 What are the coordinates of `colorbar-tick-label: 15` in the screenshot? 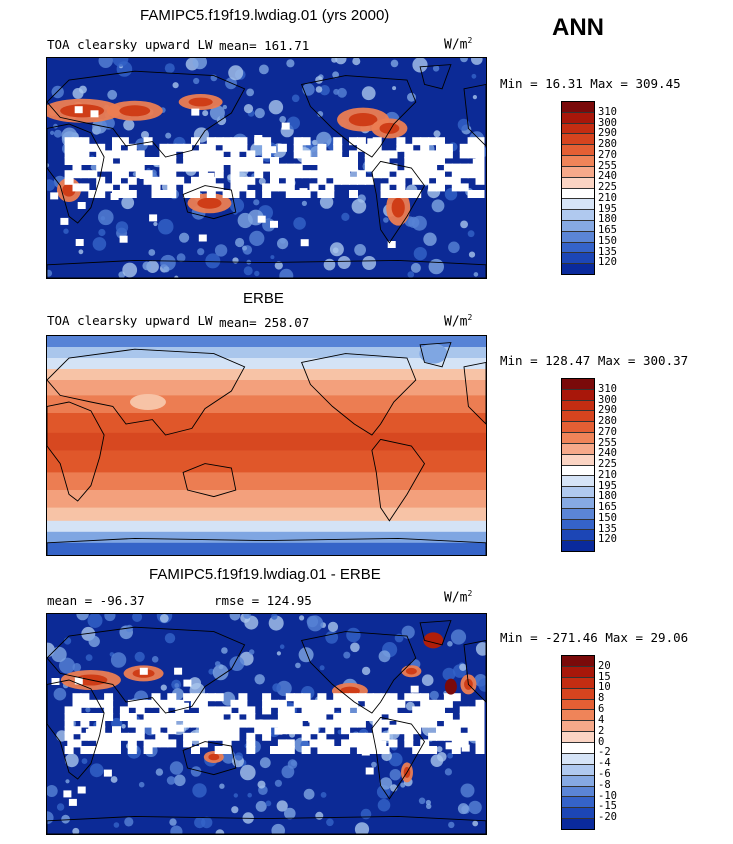 It's located at (604, 676).